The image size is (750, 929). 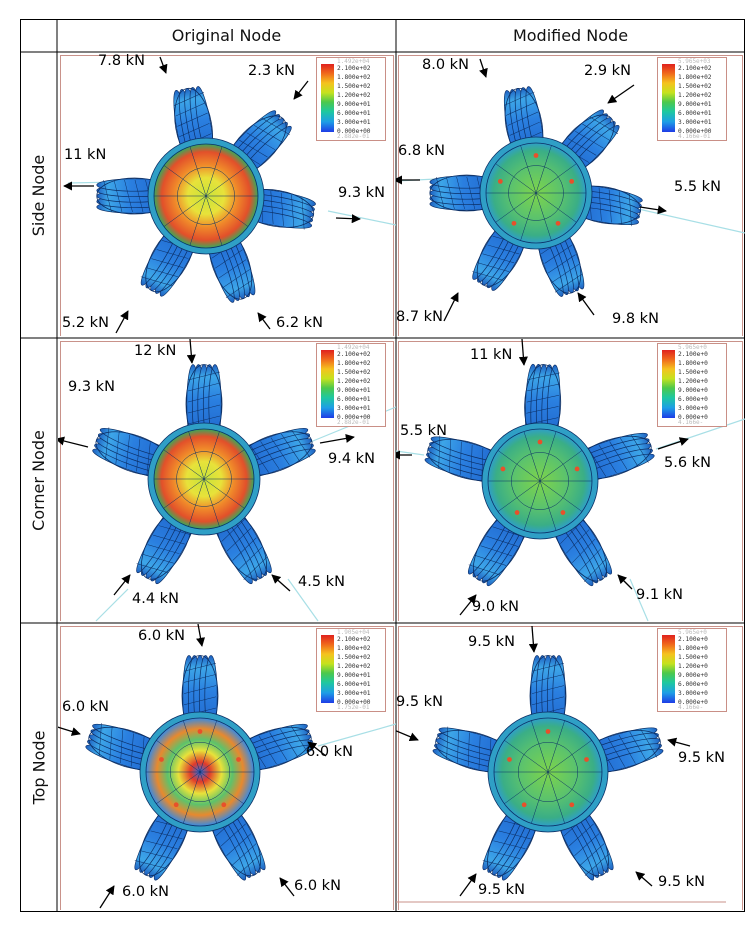 What do you see at coordinates (659, 595) in the screenshot?
I see `force-label: 9.1 kN` at bounding box center [659, 595].